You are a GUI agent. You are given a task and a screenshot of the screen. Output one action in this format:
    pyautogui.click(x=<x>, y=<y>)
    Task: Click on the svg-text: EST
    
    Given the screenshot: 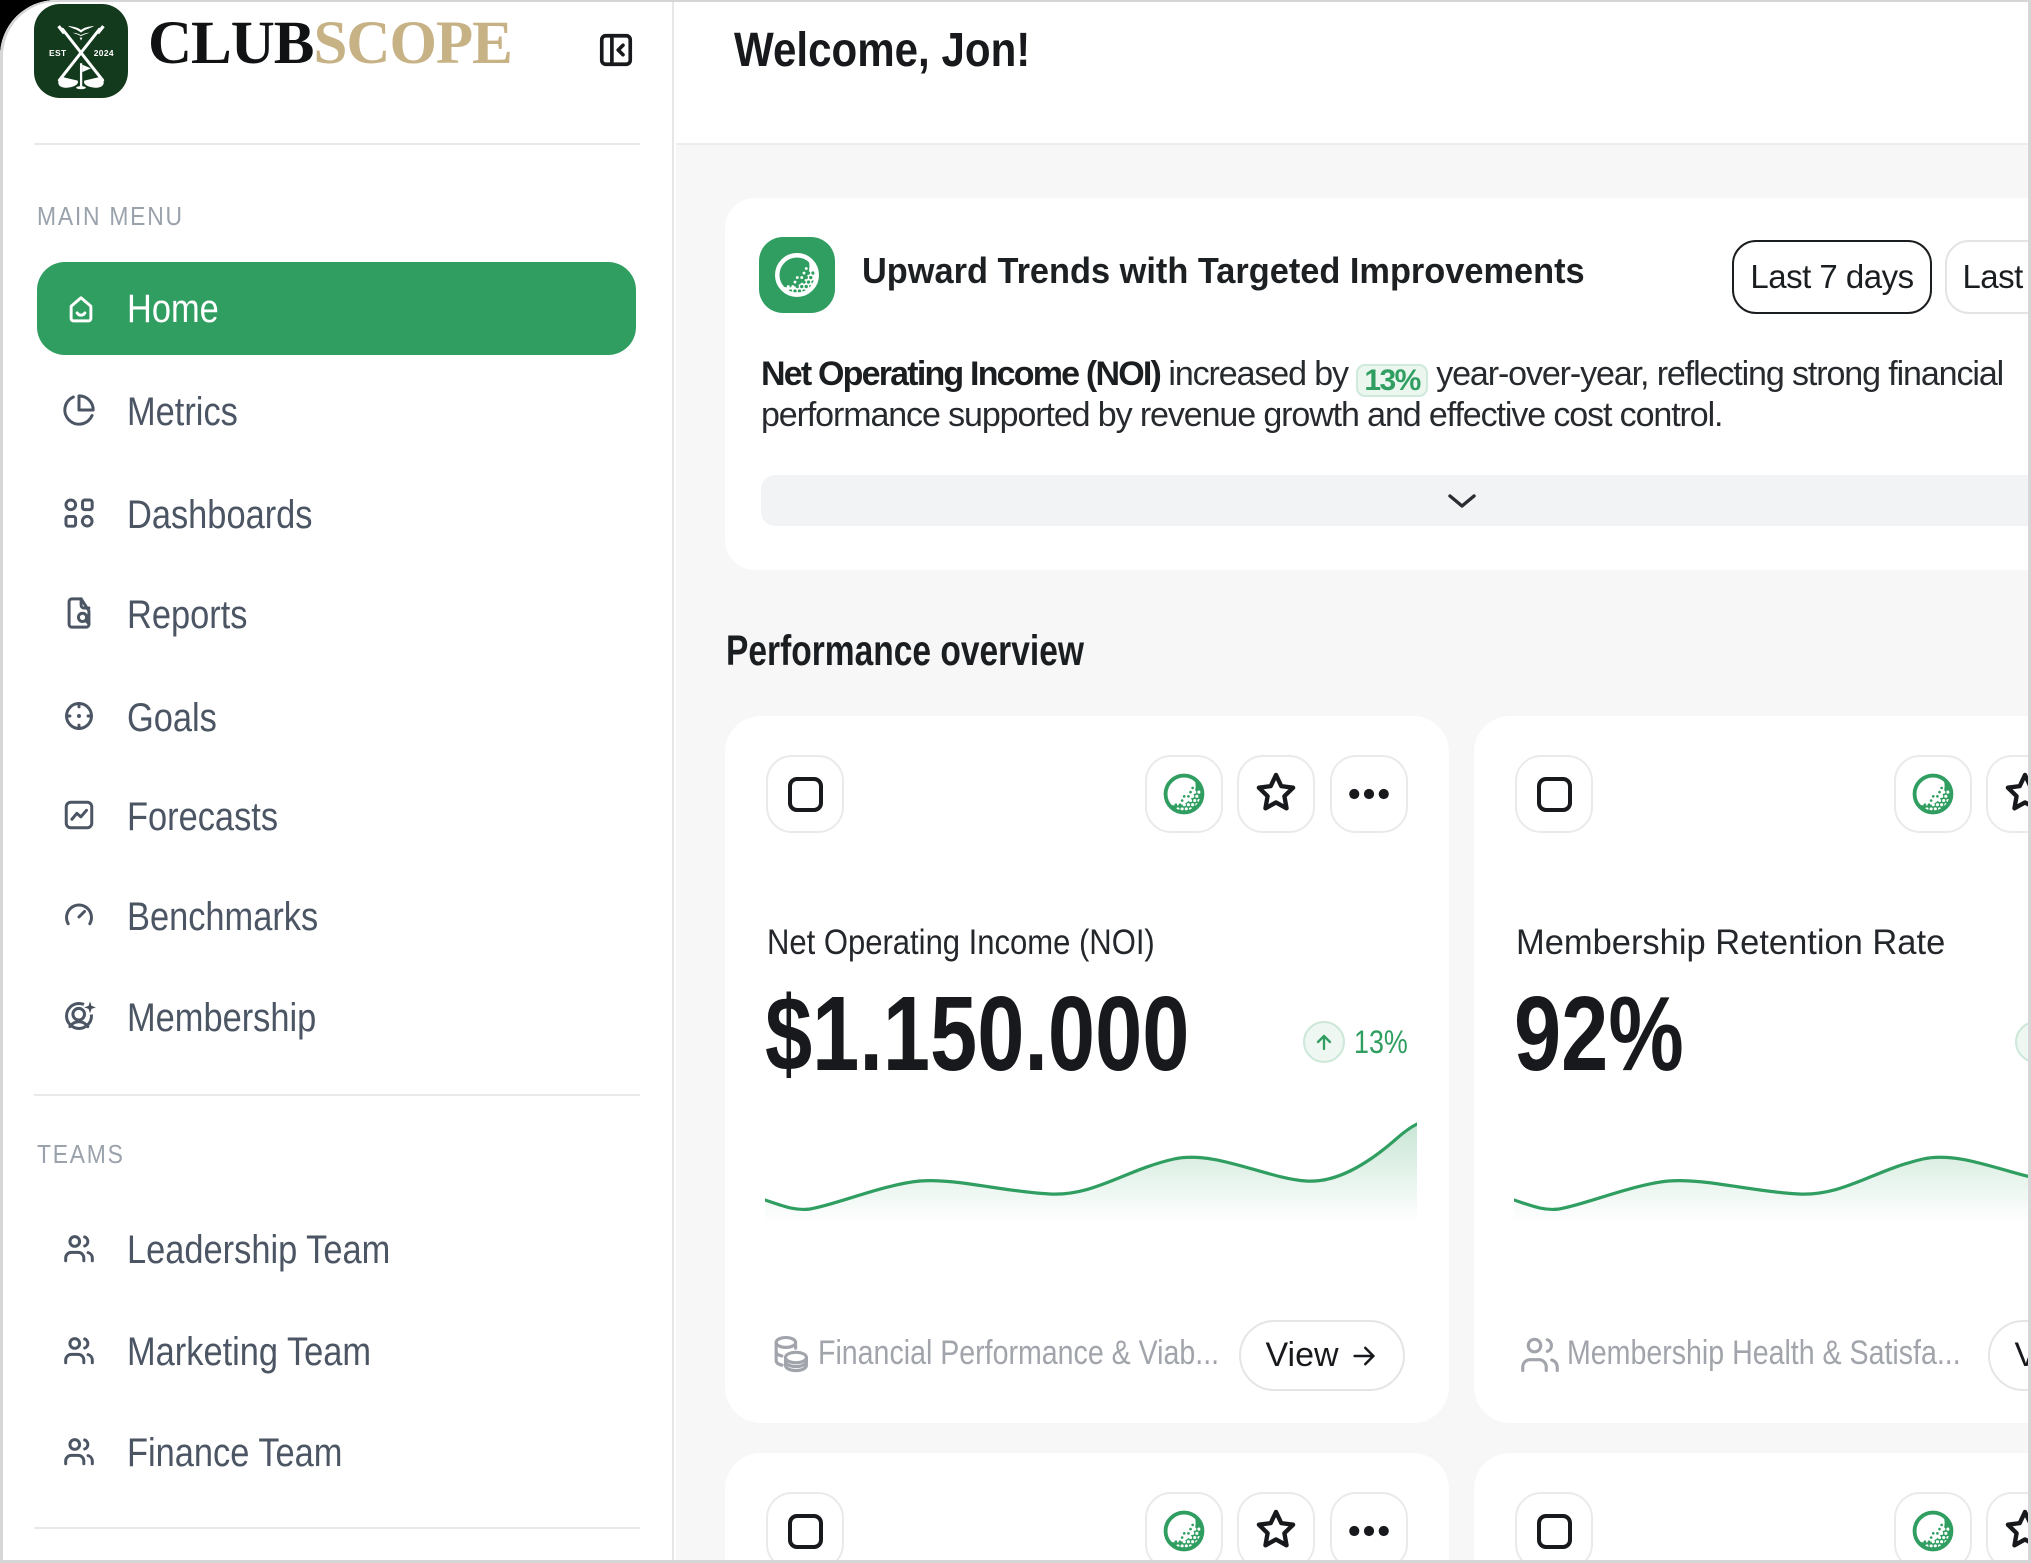 What is the action you would take?
    pyautogui.click(x=58, y=53)
    